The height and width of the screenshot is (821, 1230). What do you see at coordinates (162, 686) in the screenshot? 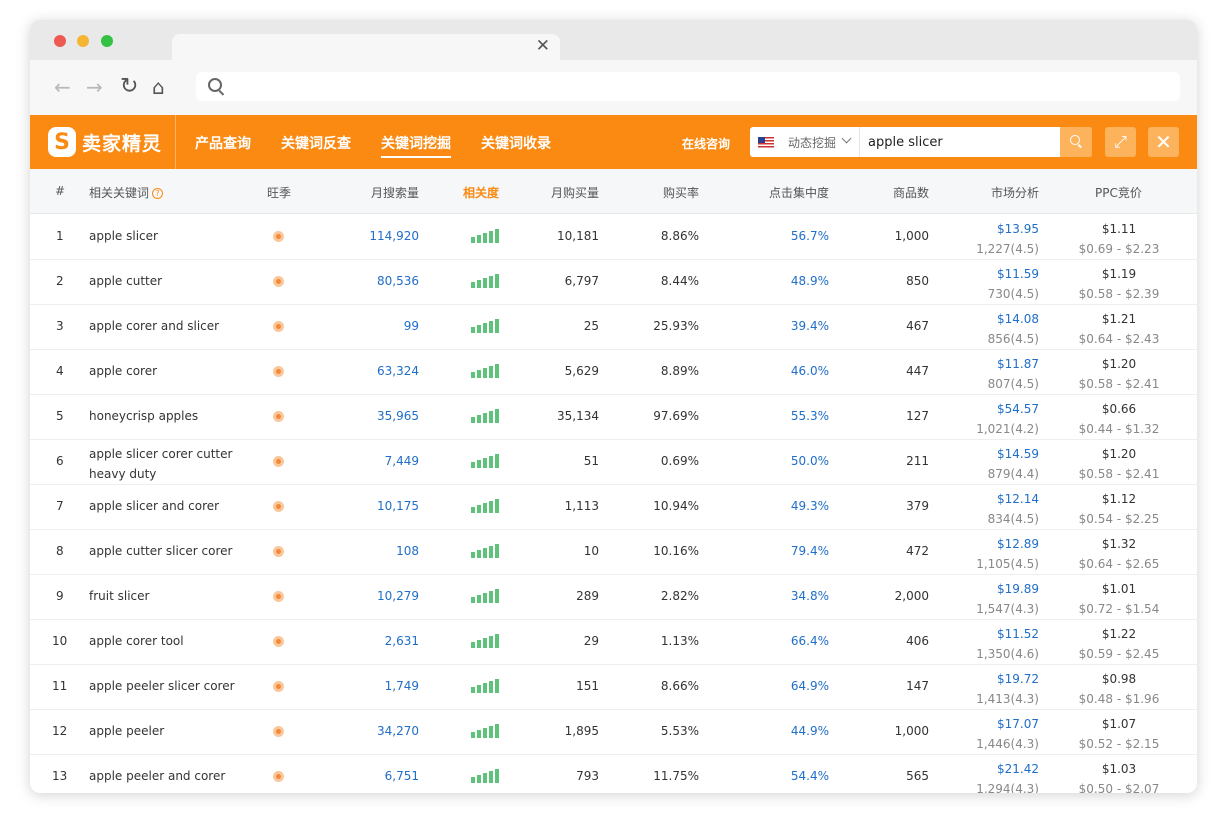
I see `keyword-cell: apple peeler slicer corer` at bounding box center [162, 686].